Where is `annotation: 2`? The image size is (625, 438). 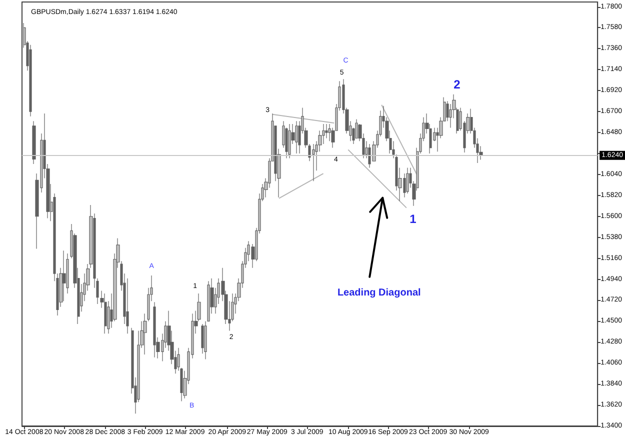 annotation: 2 is located at coordinates (457, 84).